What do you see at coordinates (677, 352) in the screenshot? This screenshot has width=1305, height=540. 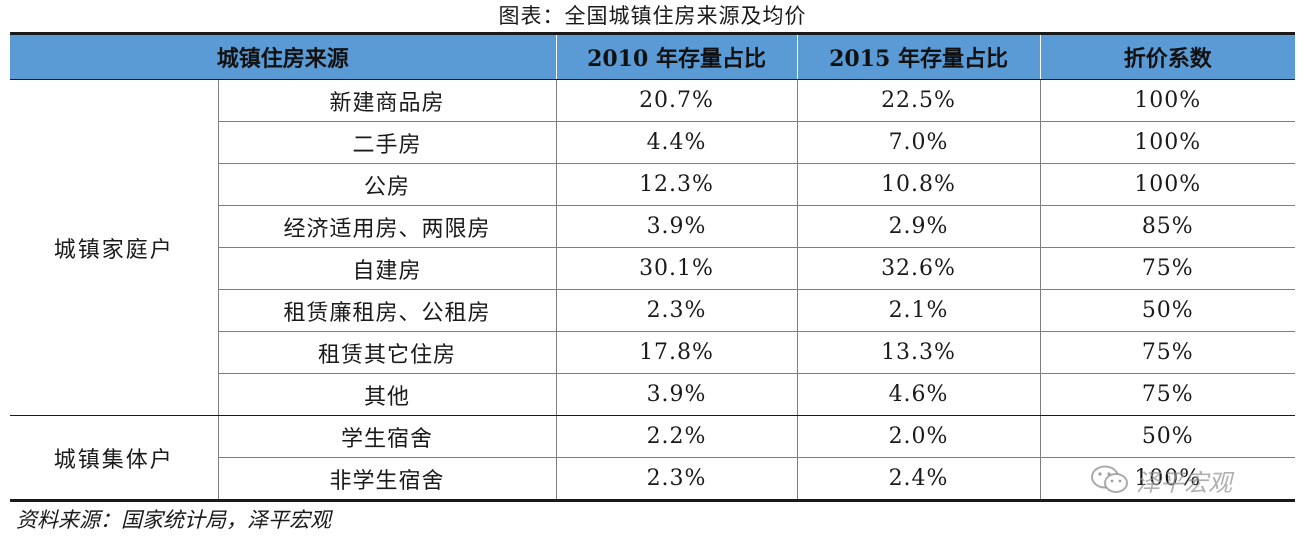 I see `share-2010: 17.8%` at bounding box center [677, 352].